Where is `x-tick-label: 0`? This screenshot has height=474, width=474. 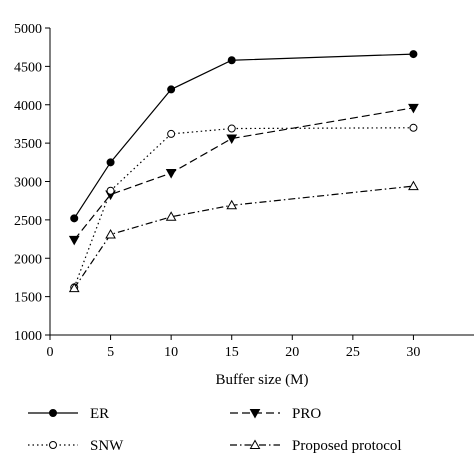 x-tick-label: 0 is located at coordinates (50, 352).